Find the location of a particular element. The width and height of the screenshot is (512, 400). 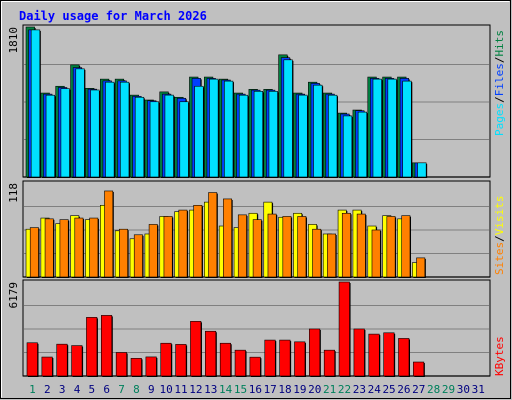

axis-title-part: Pages is located at coordinates (499, 119).